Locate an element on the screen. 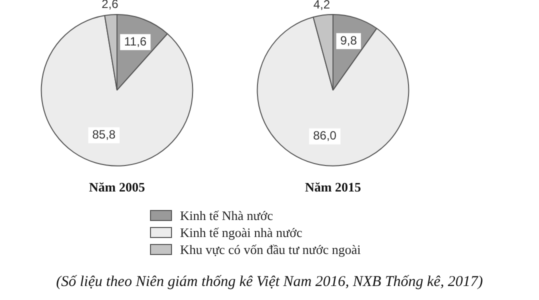 This screenshot has height=300, width=539. text: (Số liệu theo Niên giám thống kê Việt Nam 2016, NXB Thống kê, 2017) is located at coordinates (269, 282).